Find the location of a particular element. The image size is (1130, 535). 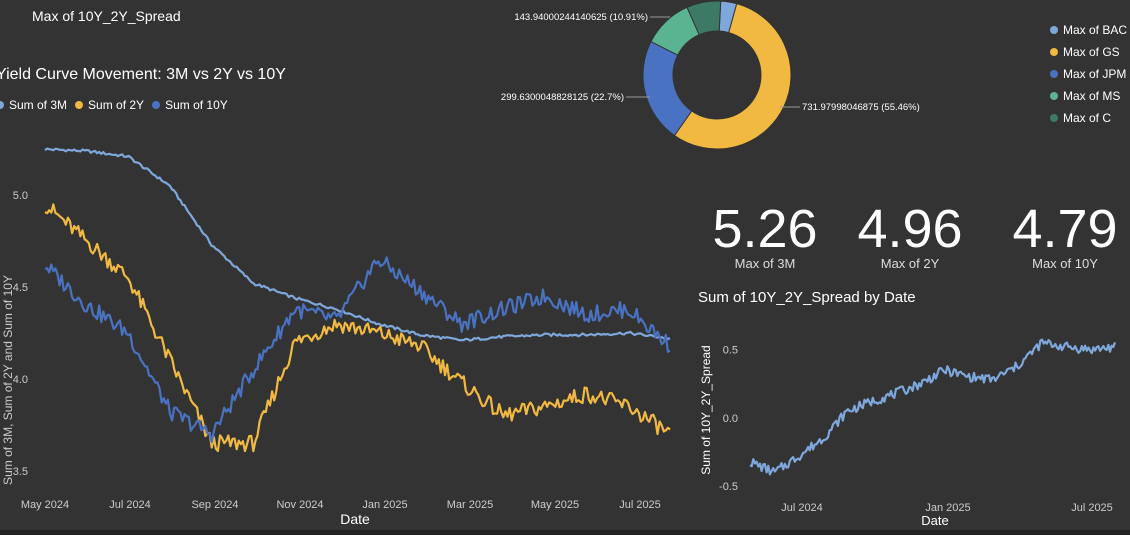

line-x-tick-7: Jul 2025 is located at coordinates (640, 505).